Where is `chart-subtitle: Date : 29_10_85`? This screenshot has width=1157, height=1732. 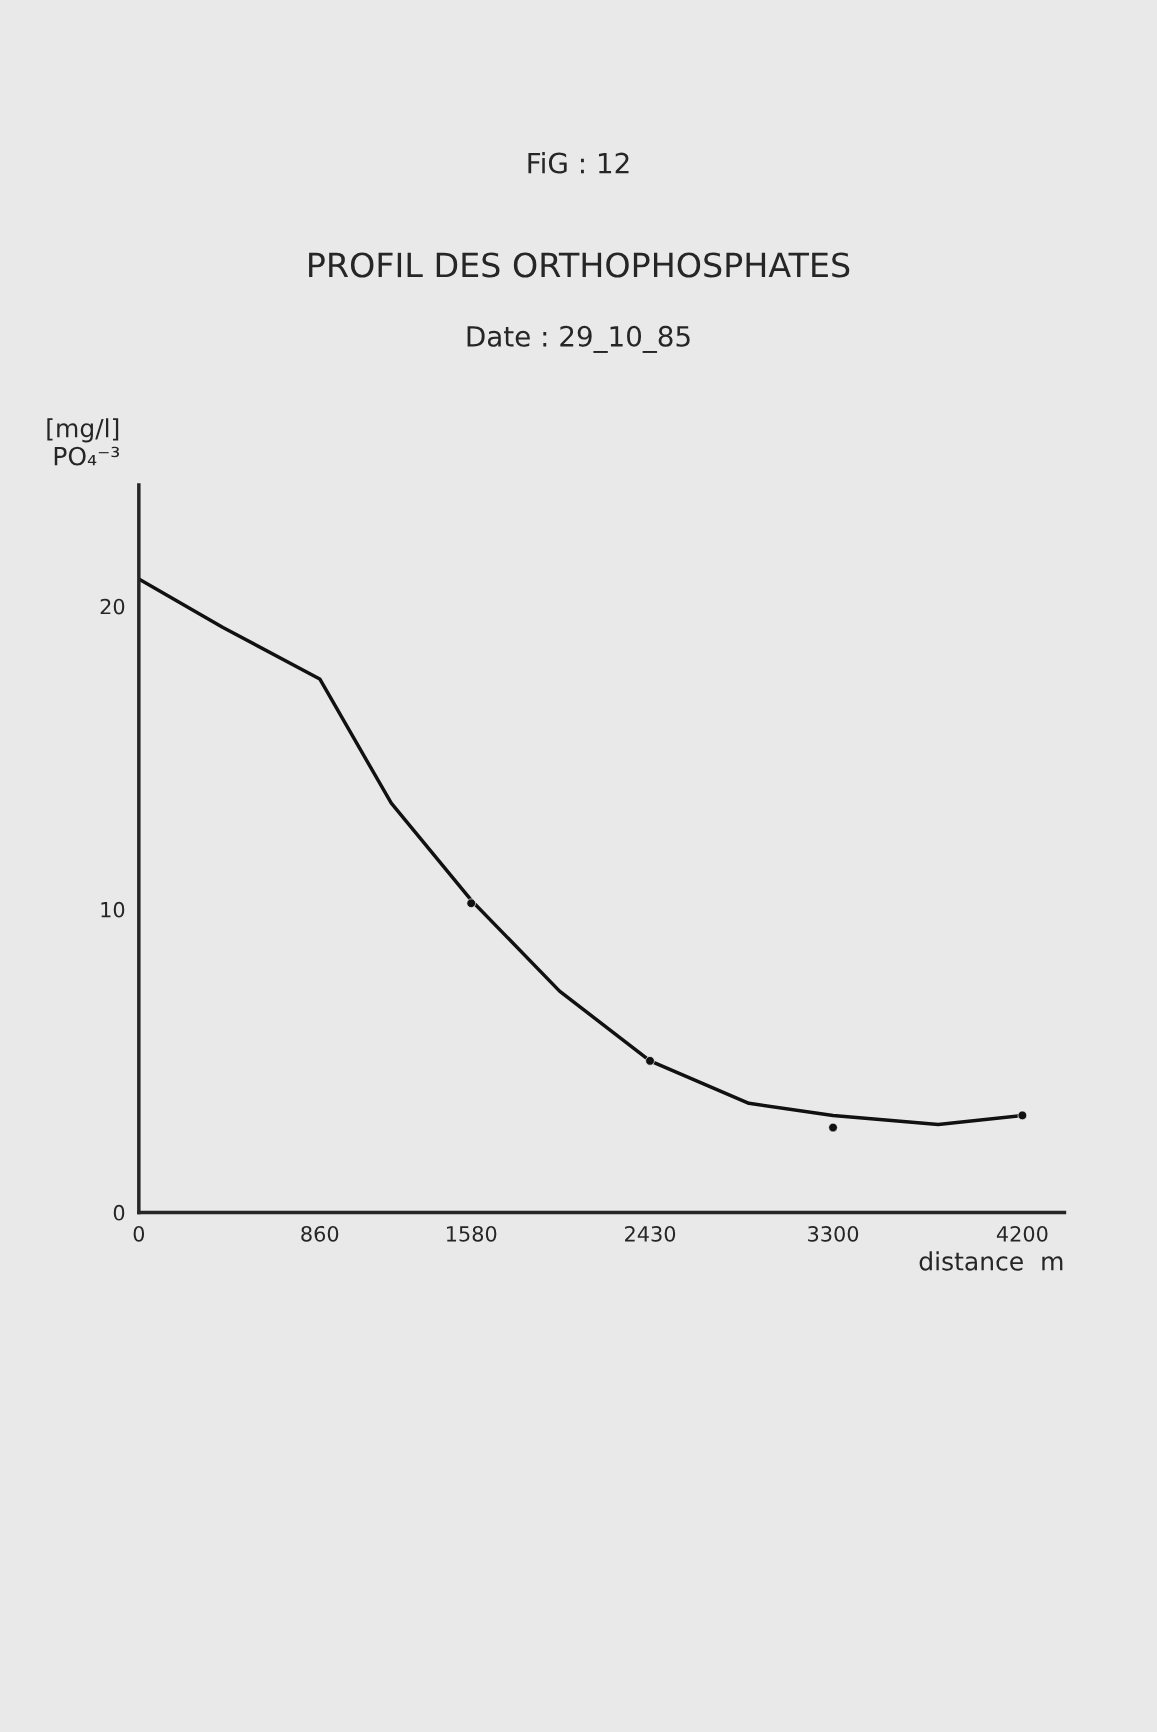 chart-subtitle: Date : 29_10_85 is located at coordinates (578, 339).